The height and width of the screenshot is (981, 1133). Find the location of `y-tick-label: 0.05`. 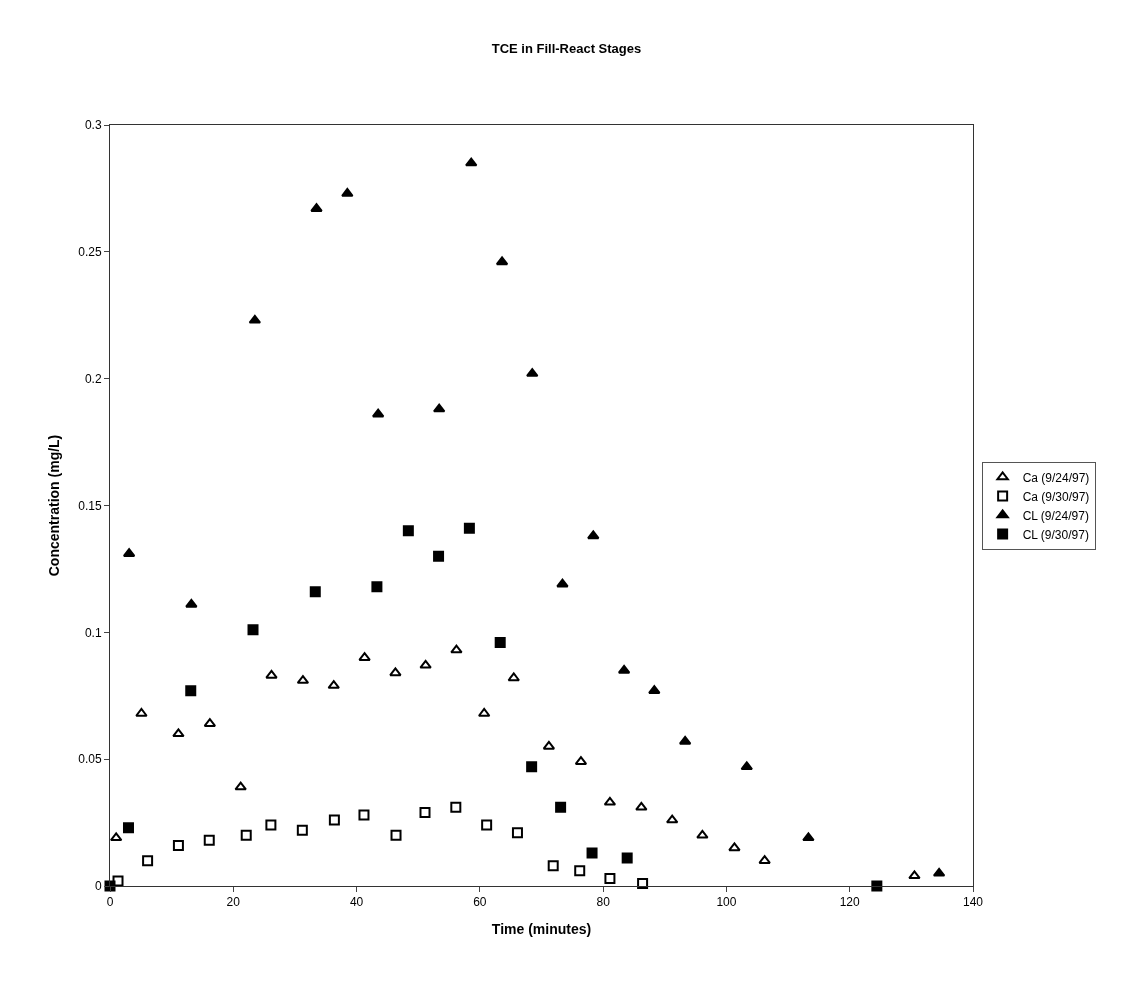

y-tick-label: 0.05 is located at coordinates (90, 759).